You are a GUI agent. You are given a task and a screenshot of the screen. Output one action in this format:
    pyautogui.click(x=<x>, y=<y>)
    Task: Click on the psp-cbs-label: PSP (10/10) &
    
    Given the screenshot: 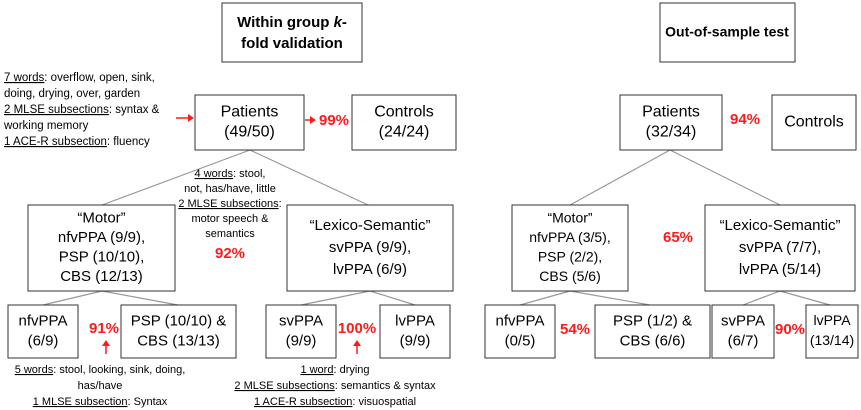 What is the action you would take?
    pyautogui.click(x=179, y=320)
    